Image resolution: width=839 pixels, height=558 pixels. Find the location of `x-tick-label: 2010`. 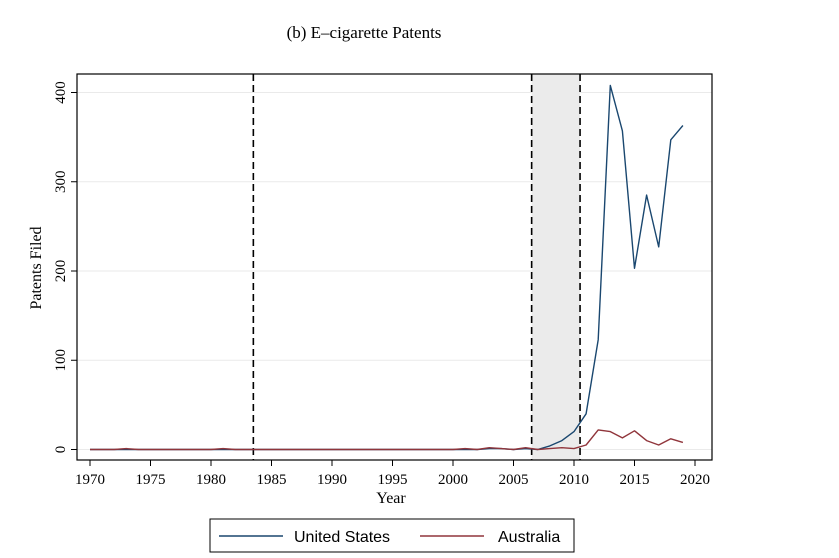

x-tick-label: 2010 is located at coordinates (574, 480).